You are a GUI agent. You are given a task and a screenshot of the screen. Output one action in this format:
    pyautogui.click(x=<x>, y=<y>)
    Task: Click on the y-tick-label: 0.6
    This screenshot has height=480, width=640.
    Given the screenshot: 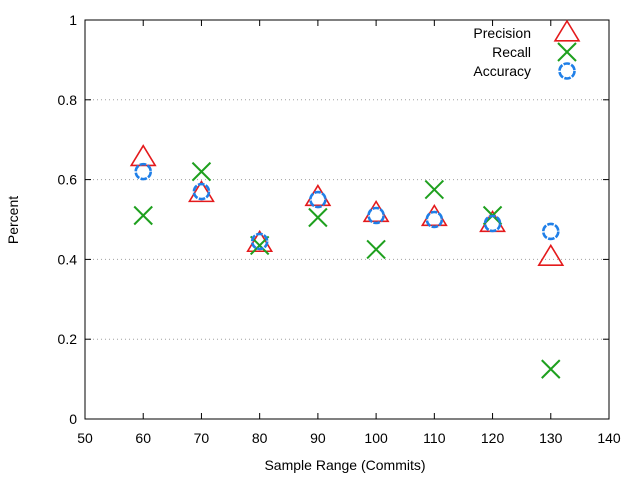 What is the action you would take?
    pyautogui.click(x=68, y=180)
    